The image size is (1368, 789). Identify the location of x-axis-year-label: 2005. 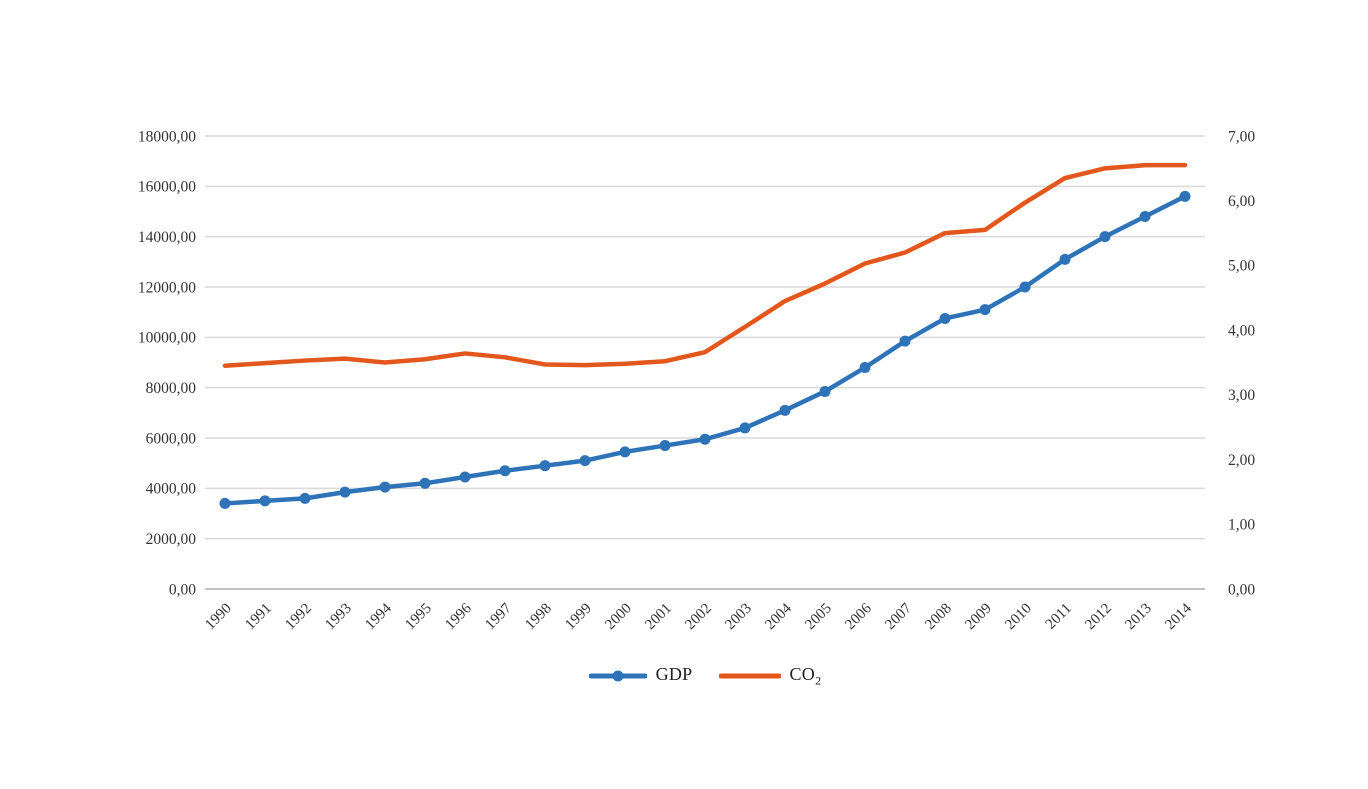
(818, 617).